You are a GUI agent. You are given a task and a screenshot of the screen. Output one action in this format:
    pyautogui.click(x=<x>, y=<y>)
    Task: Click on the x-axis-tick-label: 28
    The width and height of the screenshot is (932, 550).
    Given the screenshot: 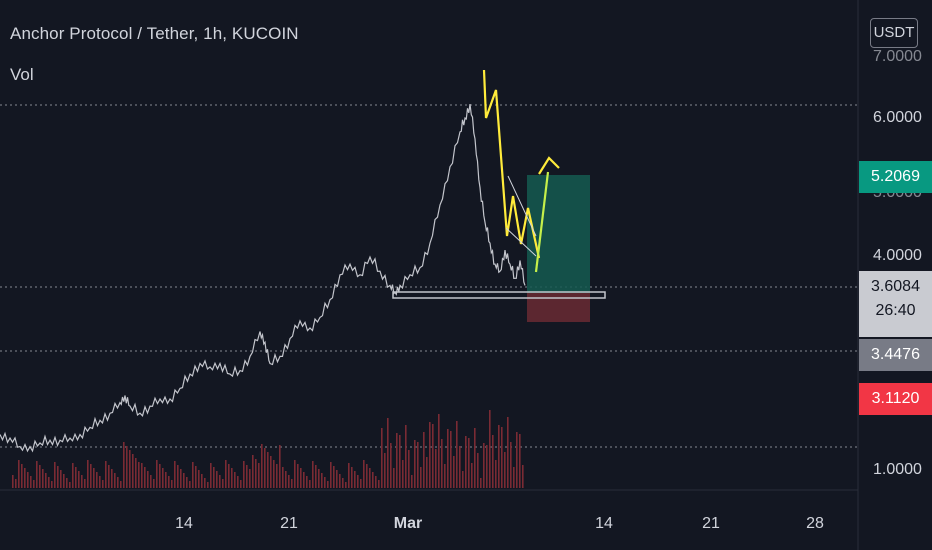 What is the action you would take?
    pyautogui.click(x=815, y=523)
    